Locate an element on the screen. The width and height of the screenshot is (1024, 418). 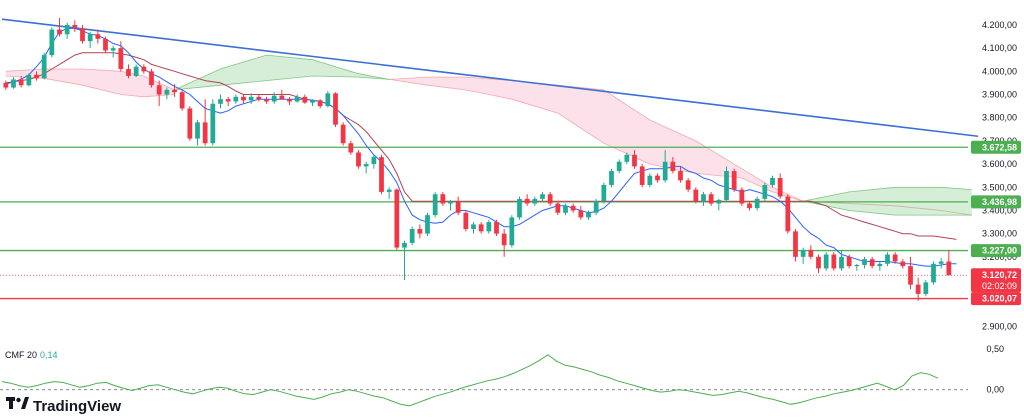
price-tick-label: 3.600,00 is located at coordinates (999, 164).